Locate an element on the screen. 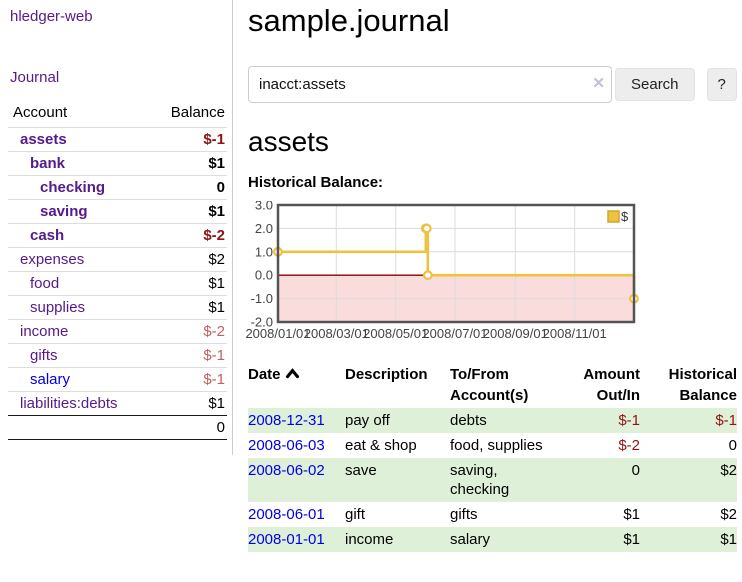 This screenshot has width=742, height=582. x-tick-label: 2008/01/01 is located at coordinates (277, 333).